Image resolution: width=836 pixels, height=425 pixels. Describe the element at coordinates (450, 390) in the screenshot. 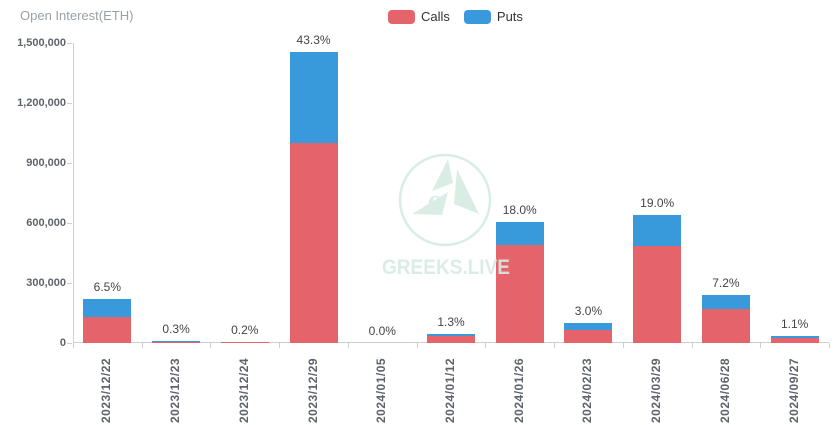

I see `x-axis-category-label: 2024/01/12` at that location.